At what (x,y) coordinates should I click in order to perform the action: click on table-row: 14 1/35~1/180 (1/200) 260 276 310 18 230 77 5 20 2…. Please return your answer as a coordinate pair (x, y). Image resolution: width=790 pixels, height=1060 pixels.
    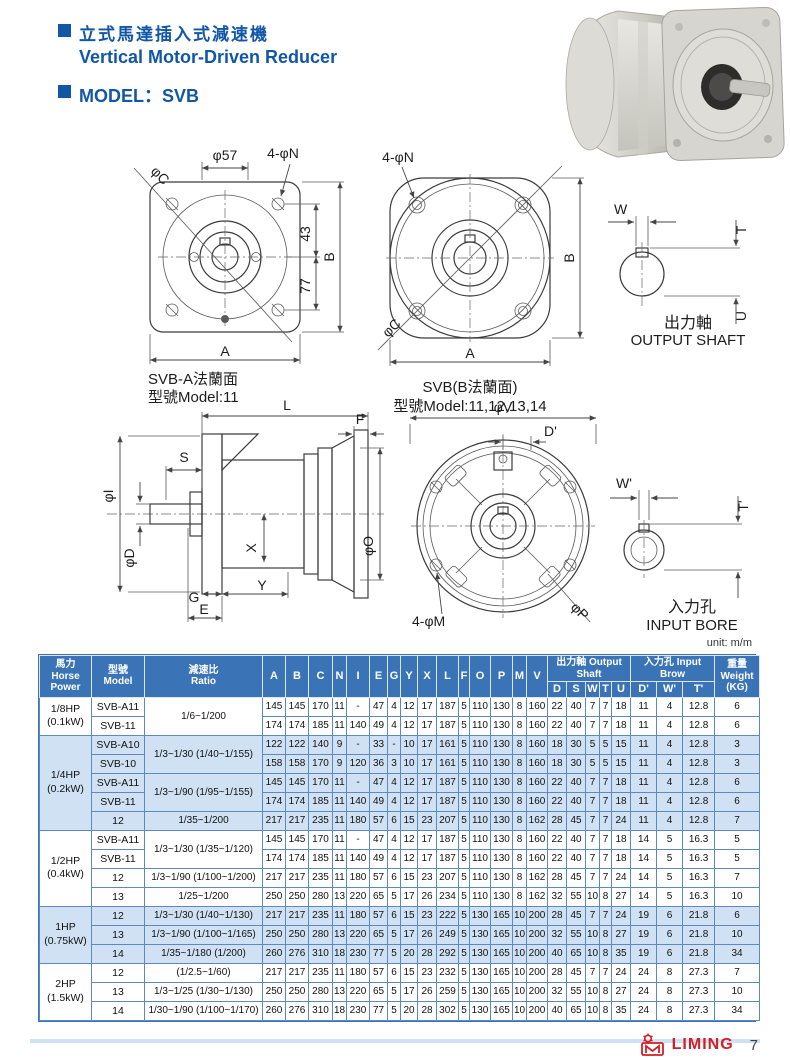
    Looking at the image, I should click on (400, 953).